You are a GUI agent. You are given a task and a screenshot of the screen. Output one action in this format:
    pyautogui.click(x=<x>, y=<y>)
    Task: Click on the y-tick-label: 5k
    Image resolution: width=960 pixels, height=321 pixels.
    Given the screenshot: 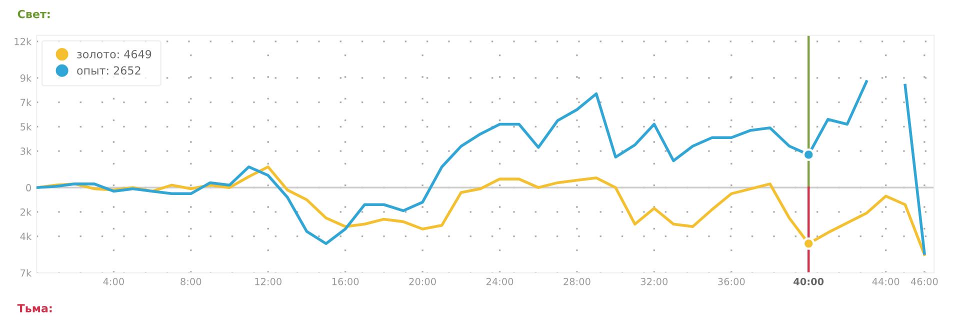 What is the action you would take?
    pyautogui.click(x=26, y=126)
    